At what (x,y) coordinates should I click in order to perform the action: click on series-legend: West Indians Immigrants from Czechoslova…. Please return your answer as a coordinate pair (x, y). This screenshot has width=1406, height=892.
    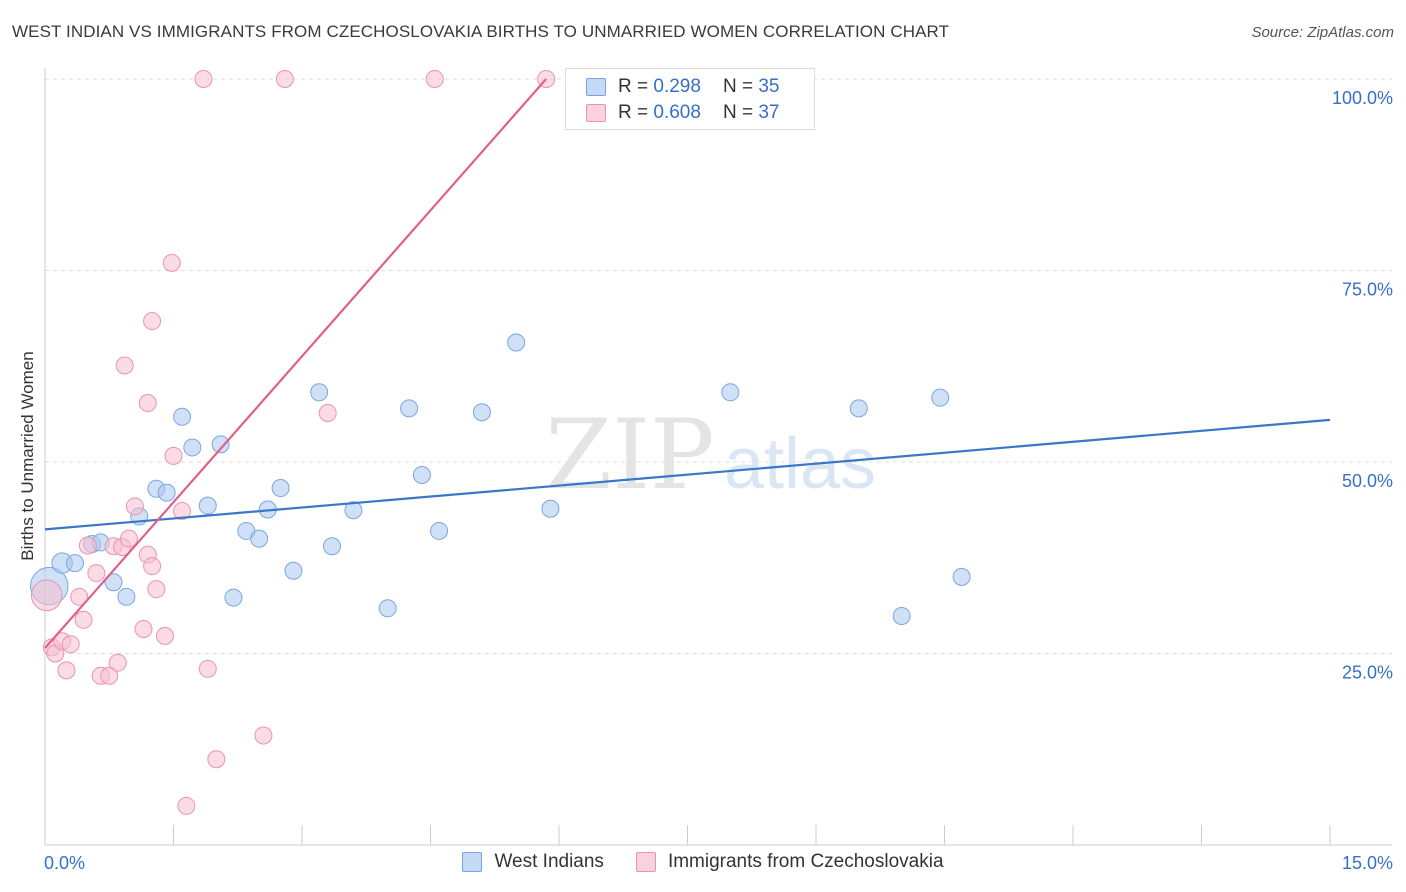
    Looking at the image, I should click on (703, 862).